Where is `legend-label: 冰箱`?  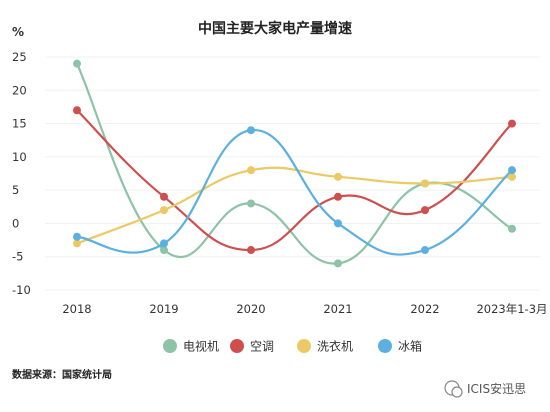
legend-label: 冰箱 is located at coordinates (410, 346).